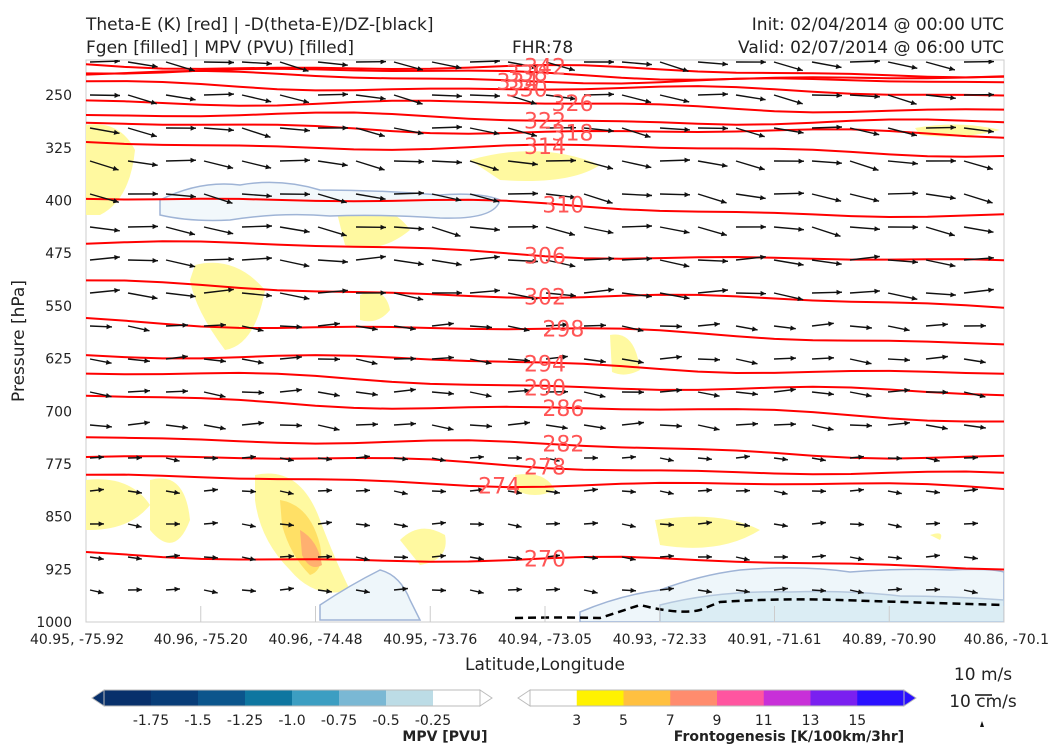  What do you see at coordinates (527, 90) in the screenshot?
I see `theta-e-label: 330` at bounding box center [527, 90].